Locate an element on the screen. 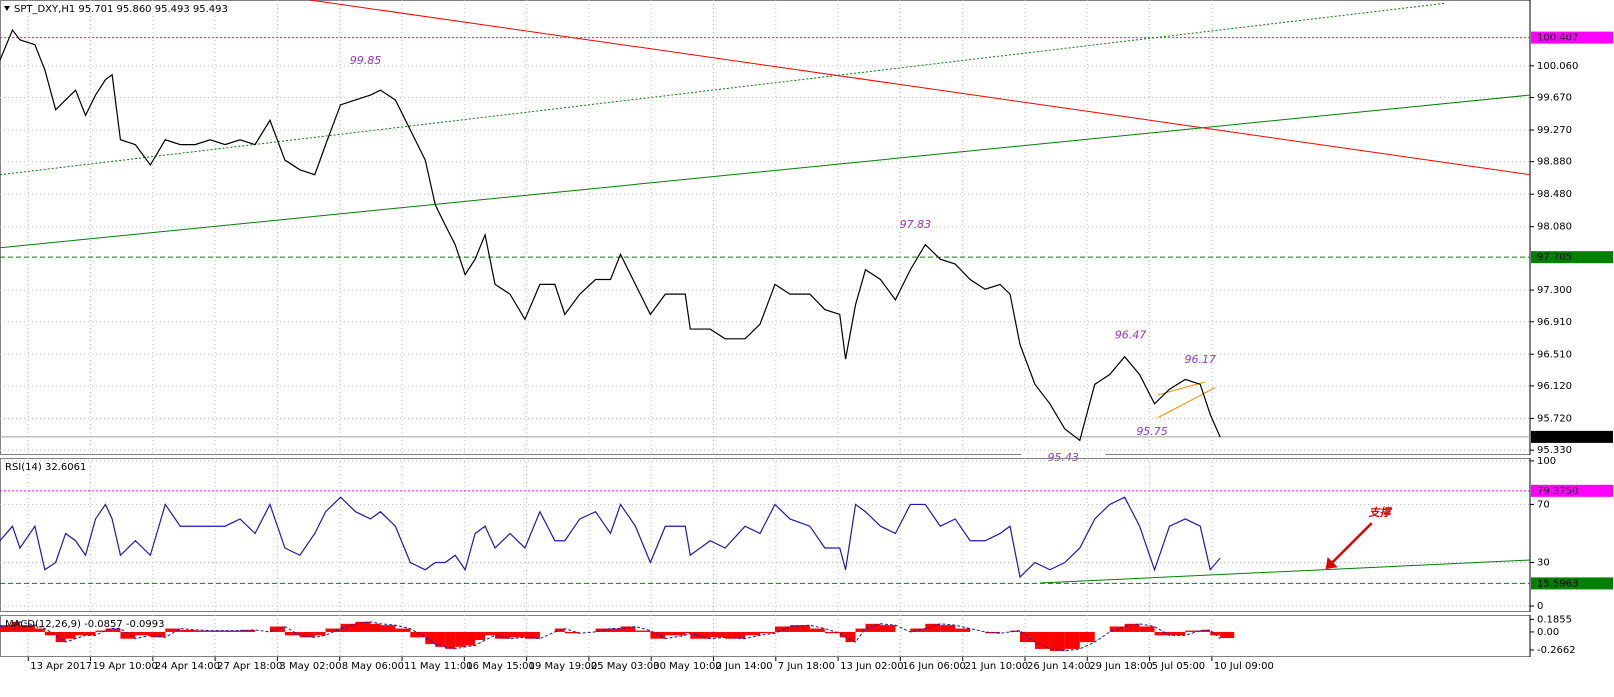 The image size is (1614, 697). annotation: 支撑 is located at coordinates (1380, 512).